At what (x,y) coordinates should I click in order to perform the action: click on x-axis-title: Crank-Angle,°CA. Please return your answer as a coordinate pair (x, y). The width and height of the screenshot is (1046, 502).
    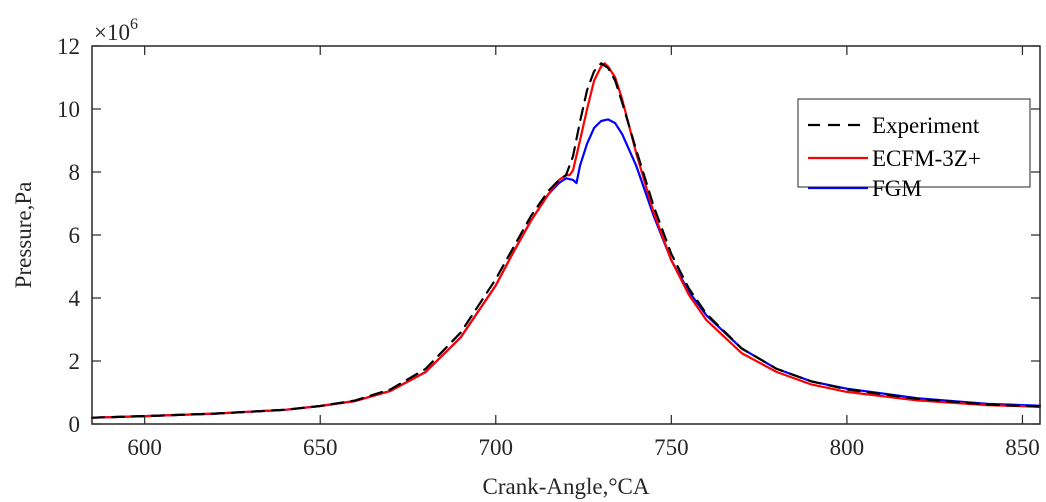
    Looking at the image, I should click on (566, 486).